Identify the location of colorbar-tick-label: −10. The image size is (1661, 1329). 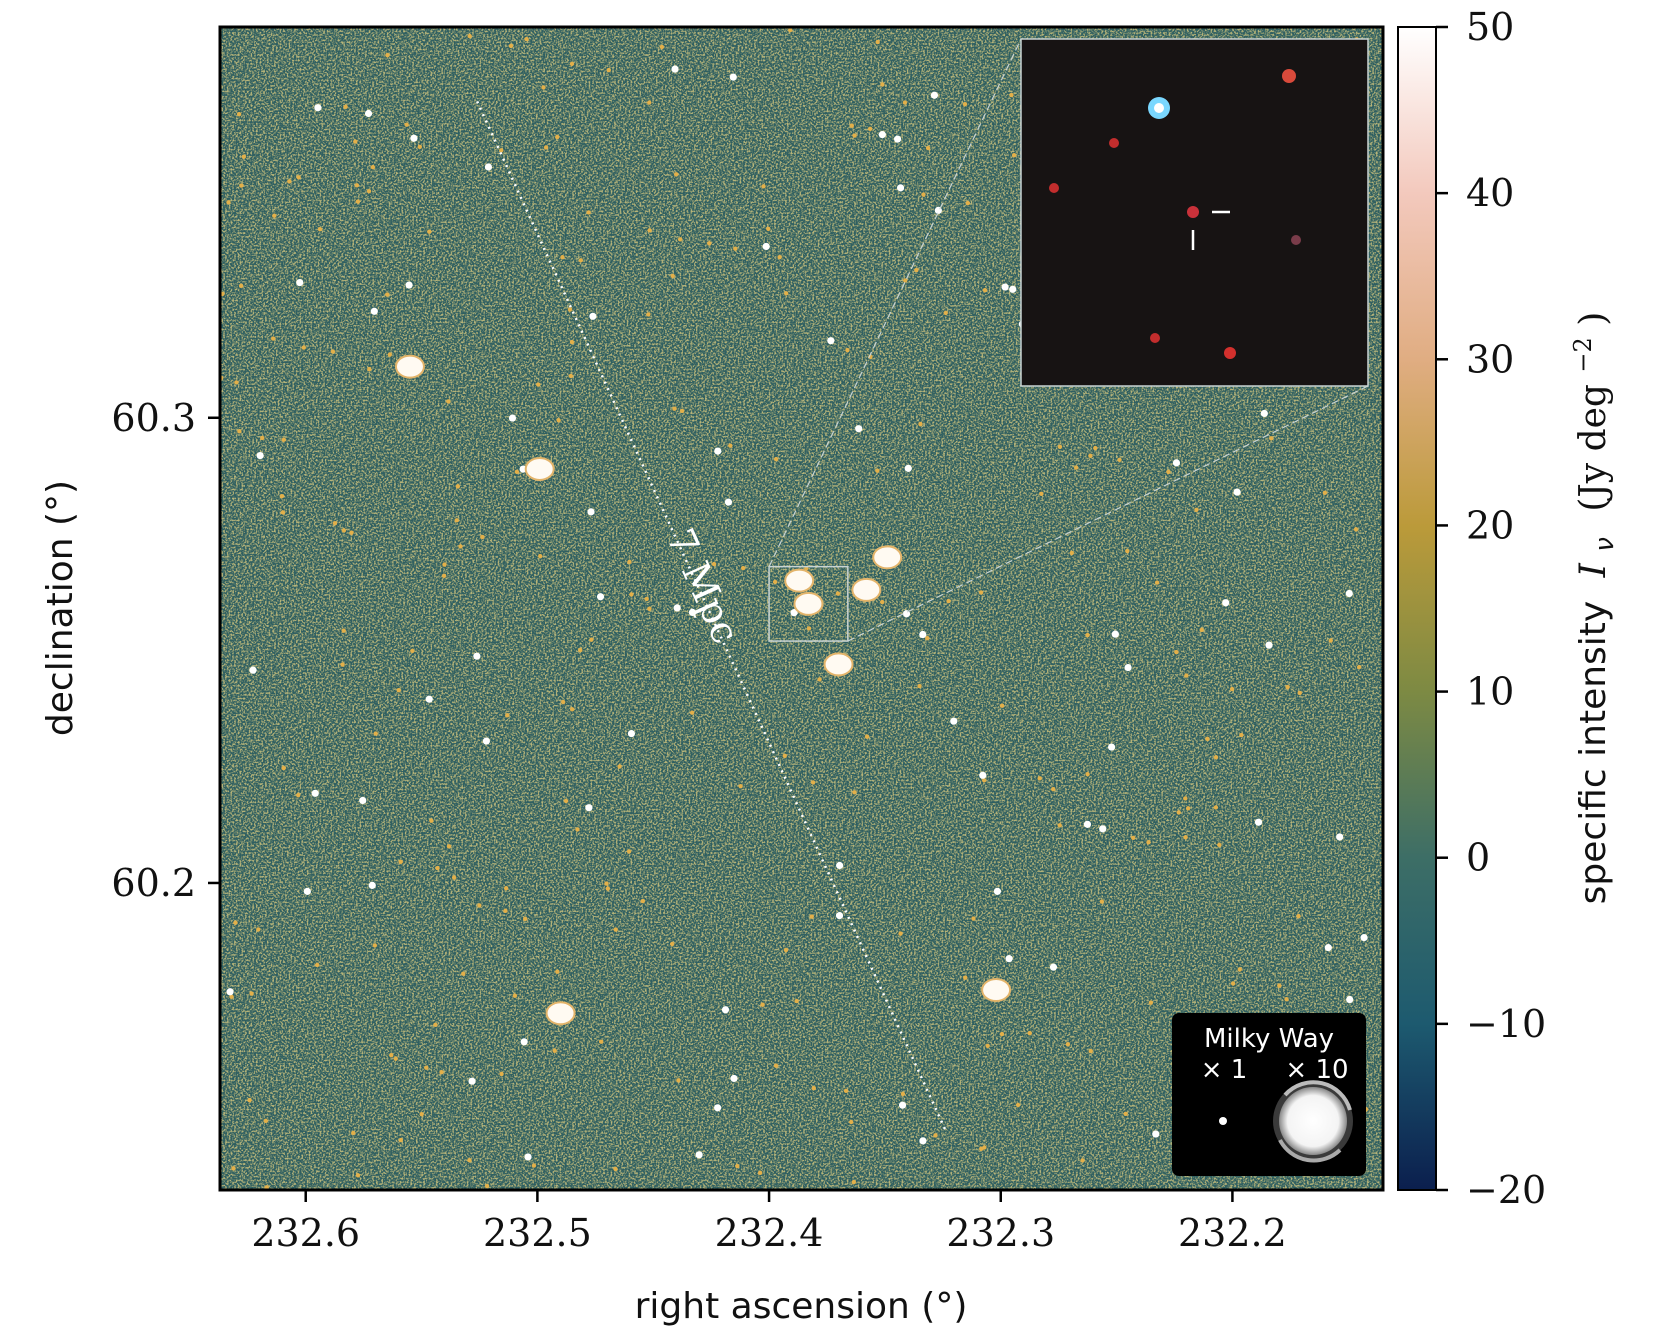
(1506, 1024).